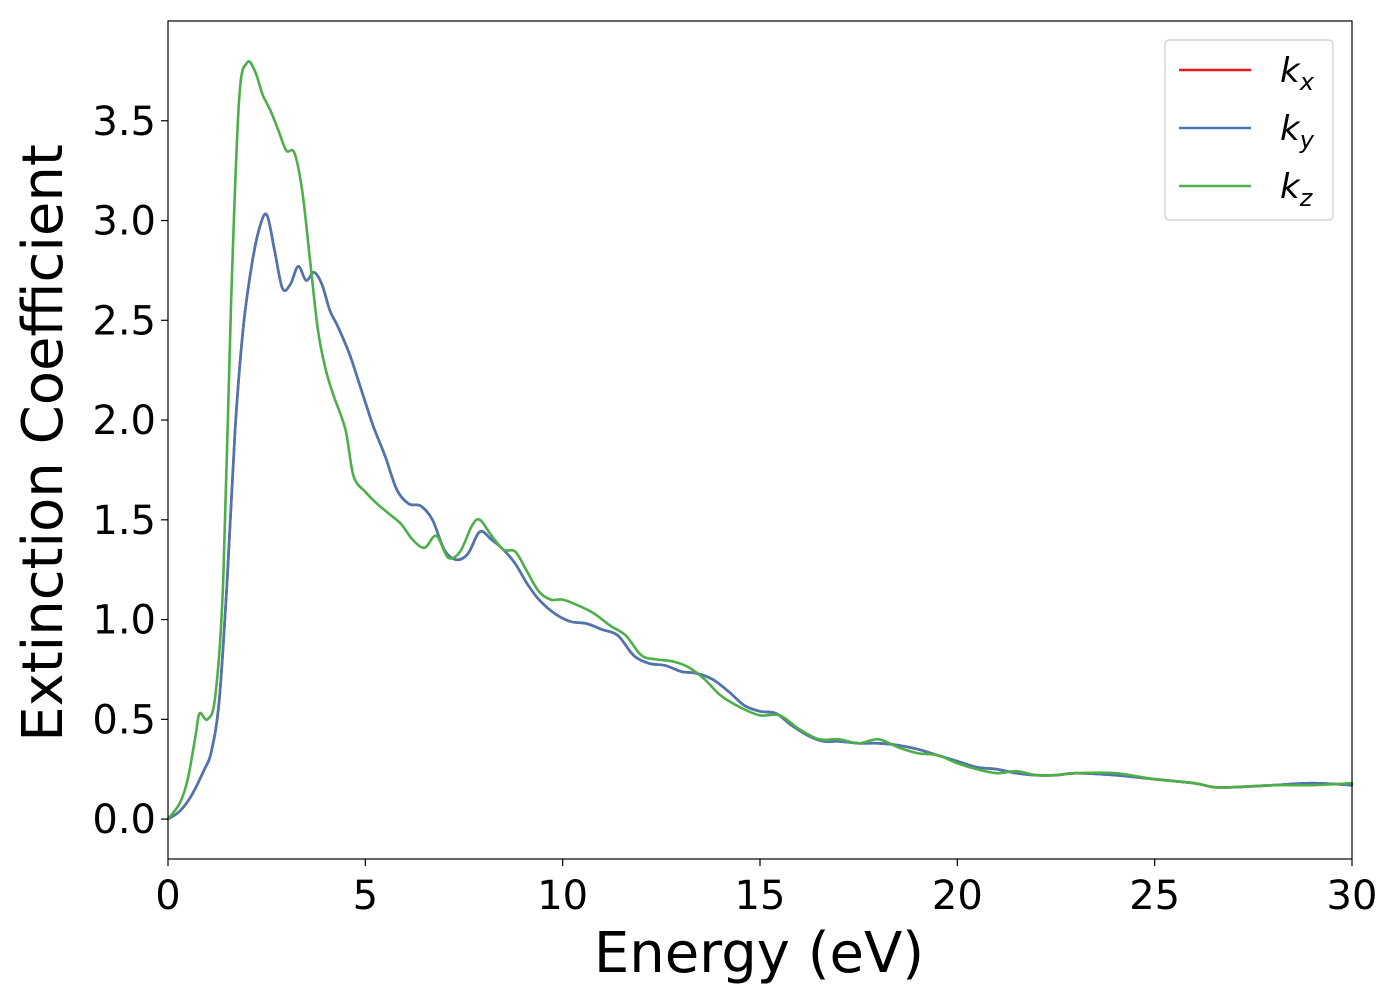 This screenshot has width=1400, height=1000. Describe the element at coordinates (167, 896) in the screenshot. I see `x-tick-label: 0` at that location.